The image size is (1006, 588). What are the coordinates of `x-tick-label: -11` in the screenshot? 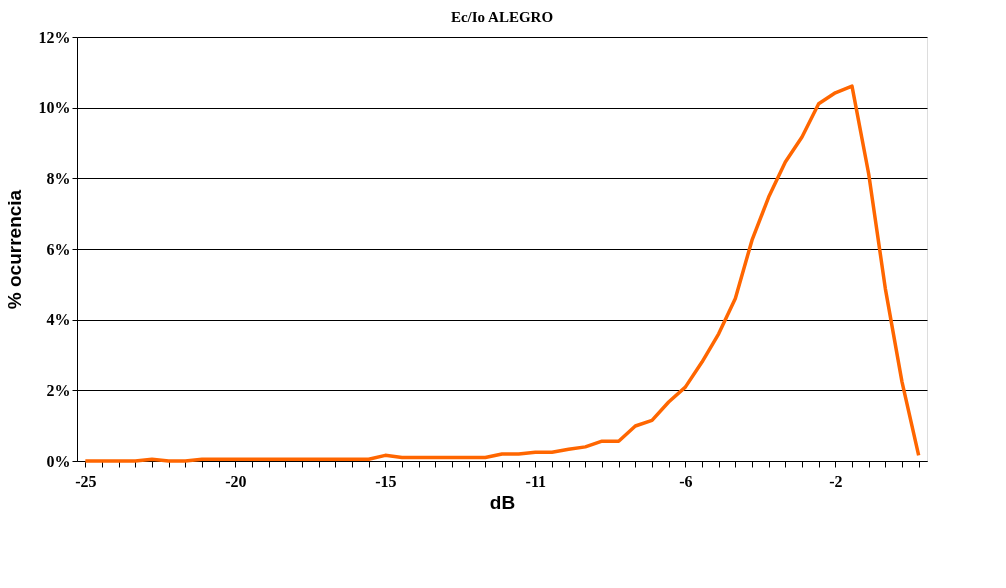 It's located at (536, 481).